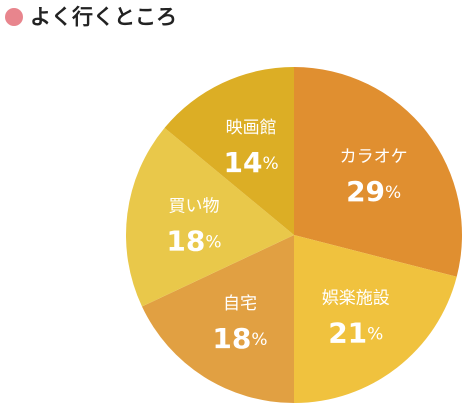  What do you see at coordinates (374, 157) in the screenshot?
I see `slice-label: カラオケ` at bounding box center [374, 157].